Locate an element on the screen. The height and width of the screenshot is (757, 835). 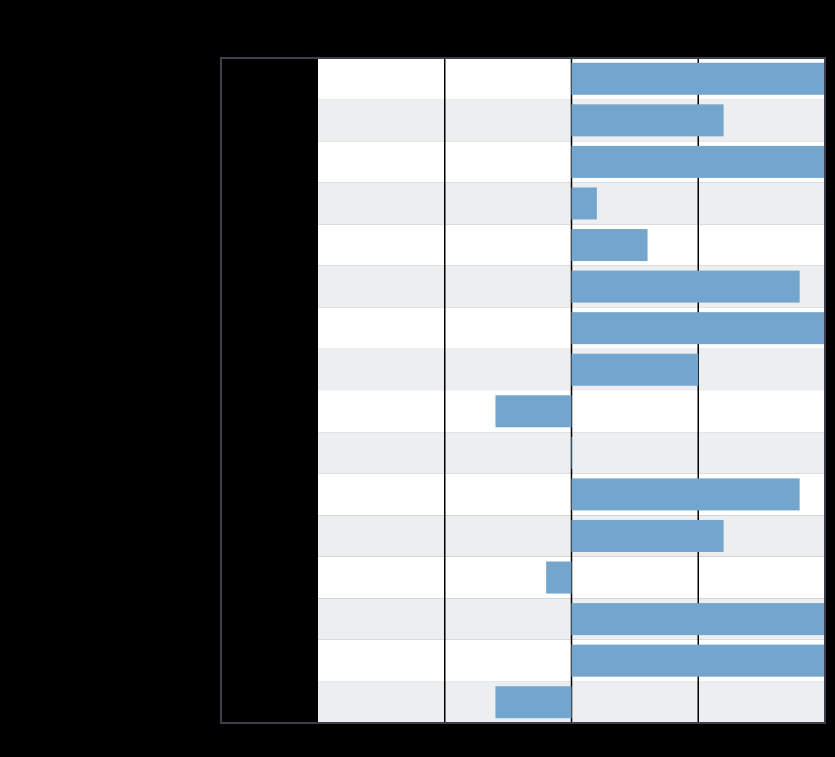
category-label-panel is located at coordinates (269, 390).